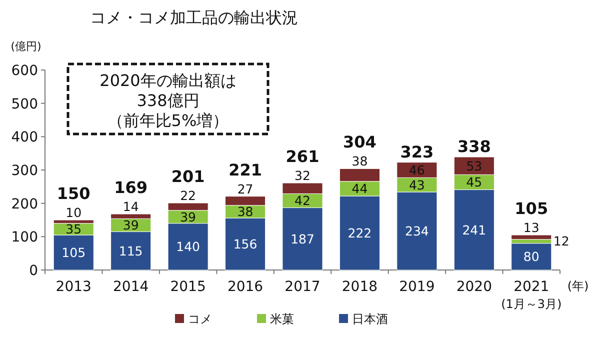 The width and height of the screenshot is (600, 339). I want to click on annotation: 338億円, so click(168, 100).